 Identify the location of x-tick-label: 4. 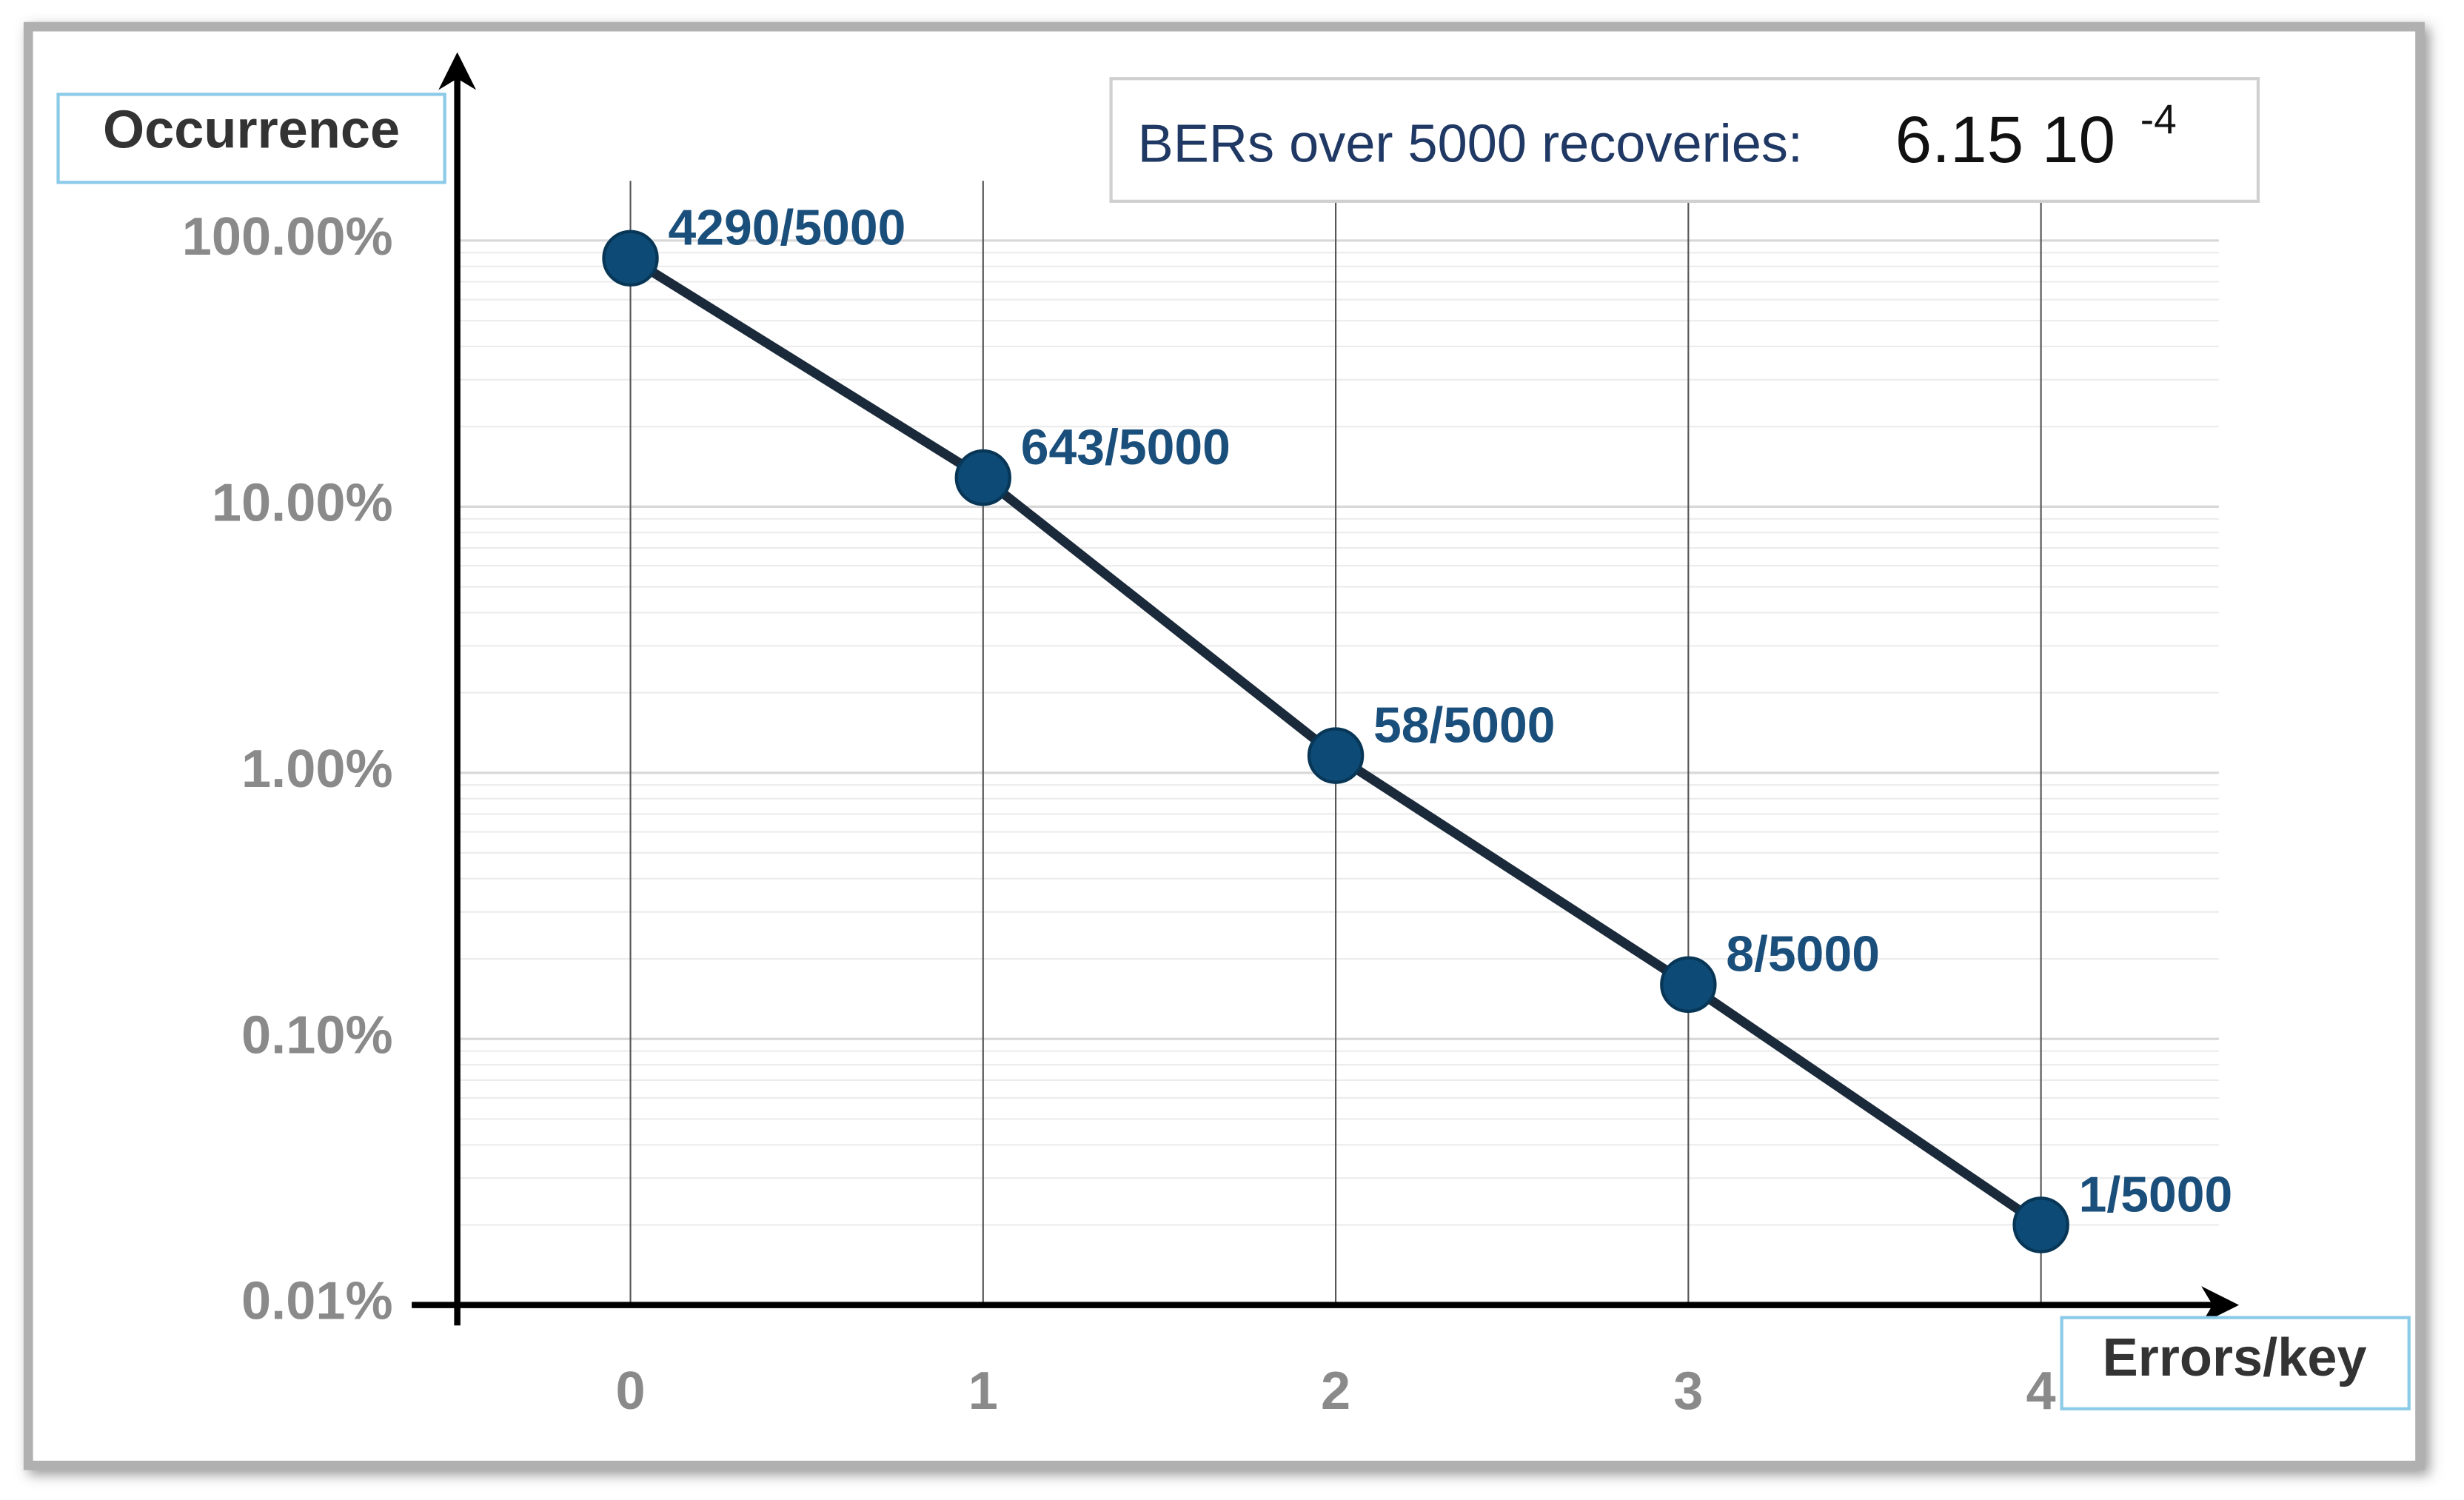
(2041, 1391).